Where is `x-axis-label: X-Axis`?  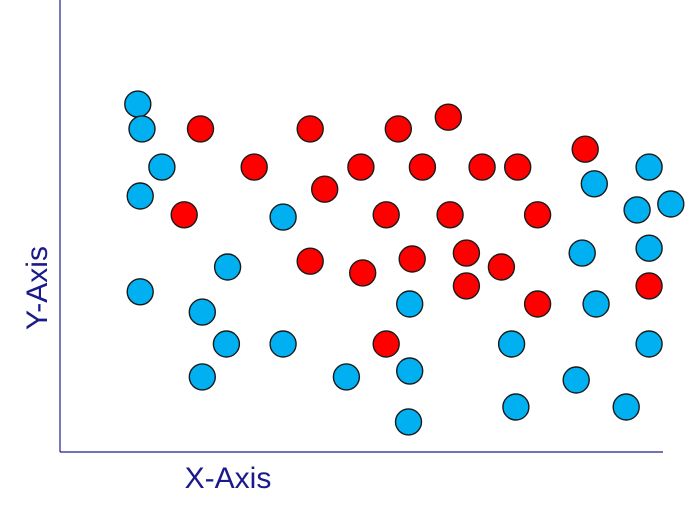
x-axis-label: X-Axis is located at coordinates (228, 478).